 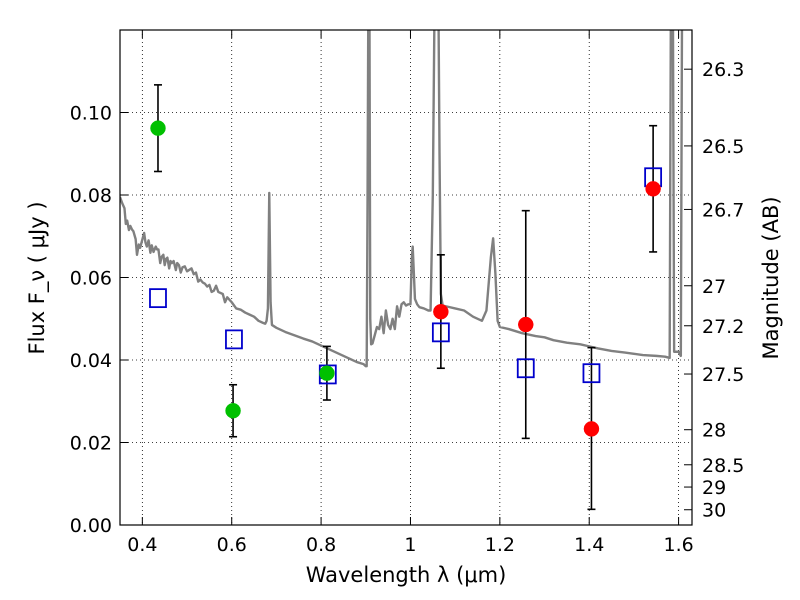 I want to click on y-tick-label: 0.02, so click(x=91, y=444).